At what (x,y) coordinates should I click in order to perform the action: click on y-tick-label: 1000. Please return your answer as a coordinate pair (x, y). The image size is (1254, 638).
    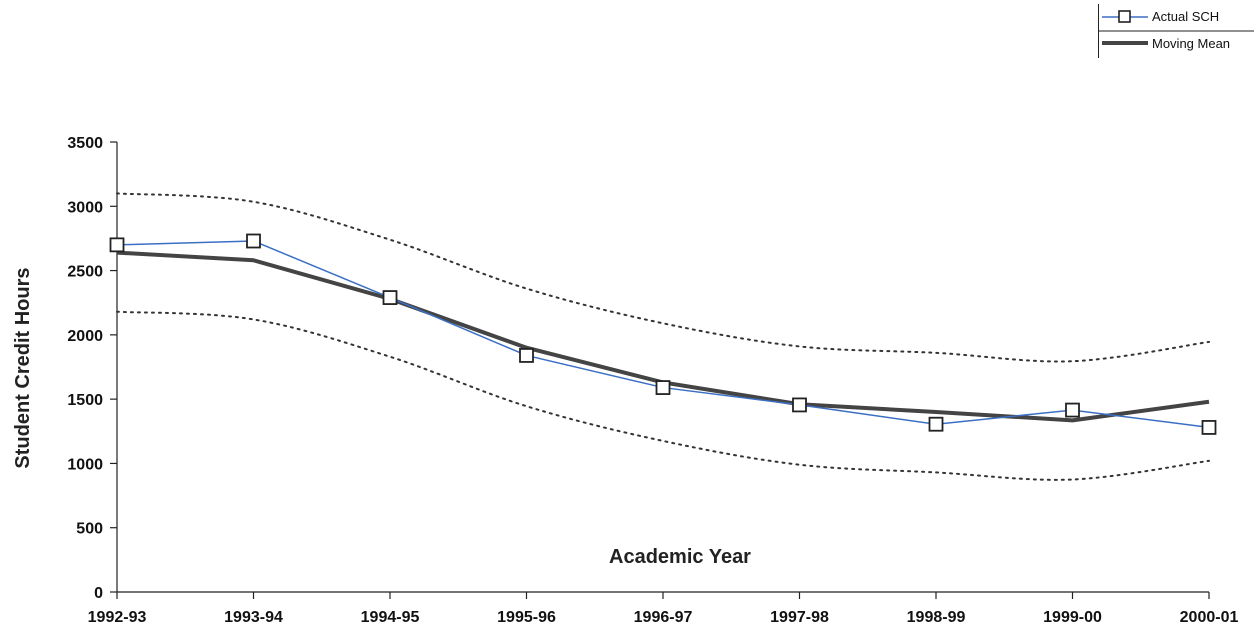
    Looking at the image, I should click on (85, 464).